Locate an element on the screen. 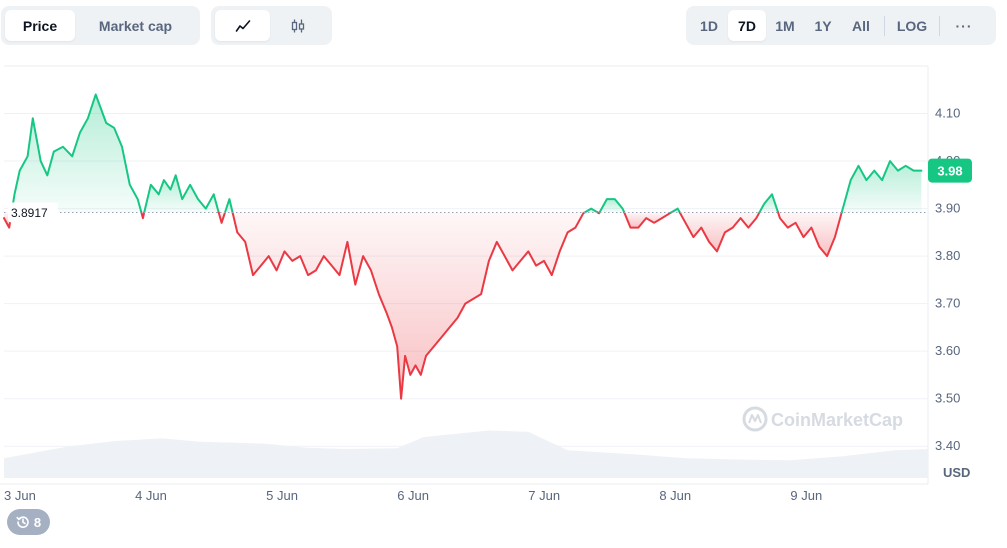 This screenshot has width=1007, height=548. range-1d-button: 1D is located at coordinates (709, 25).